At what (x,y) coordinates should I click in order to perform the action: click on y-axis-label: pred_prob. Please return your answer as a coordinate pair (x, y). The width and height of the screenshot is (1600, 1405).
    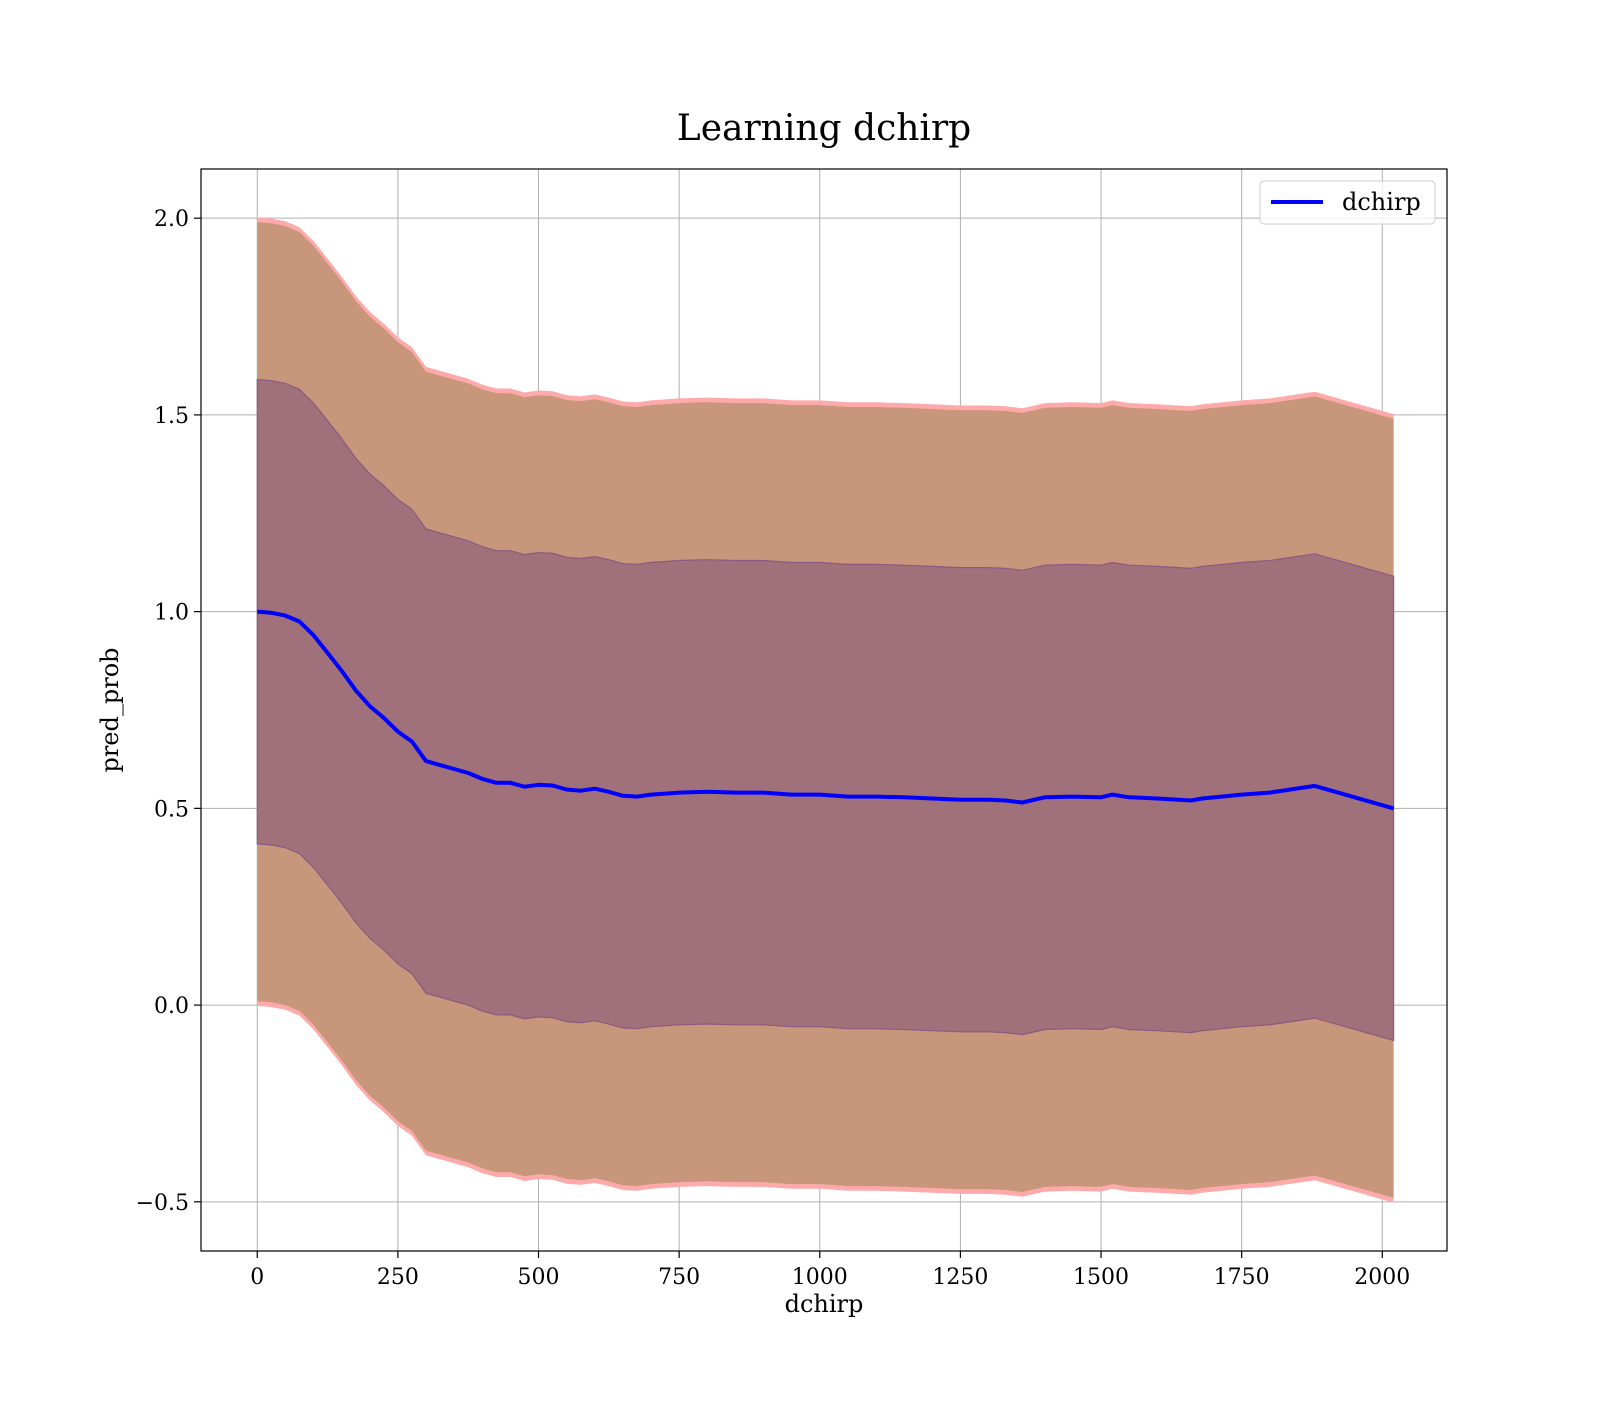
    Looking at the image, I should click on (110, 709).